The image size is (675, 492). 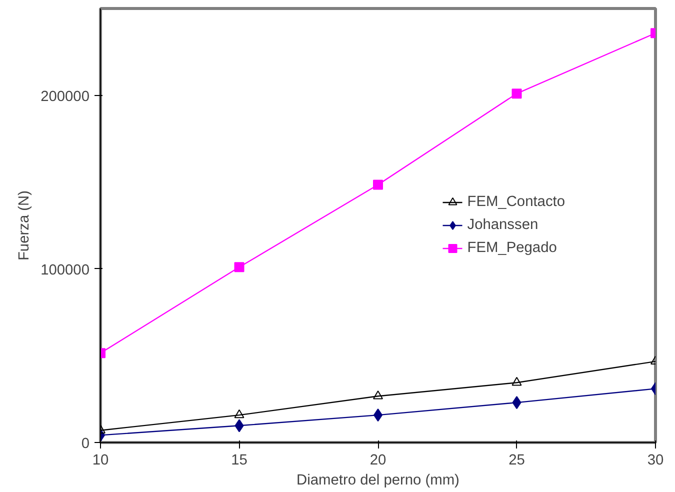 I want to click on x-tick-label: 10, so click(x=100, y=460).